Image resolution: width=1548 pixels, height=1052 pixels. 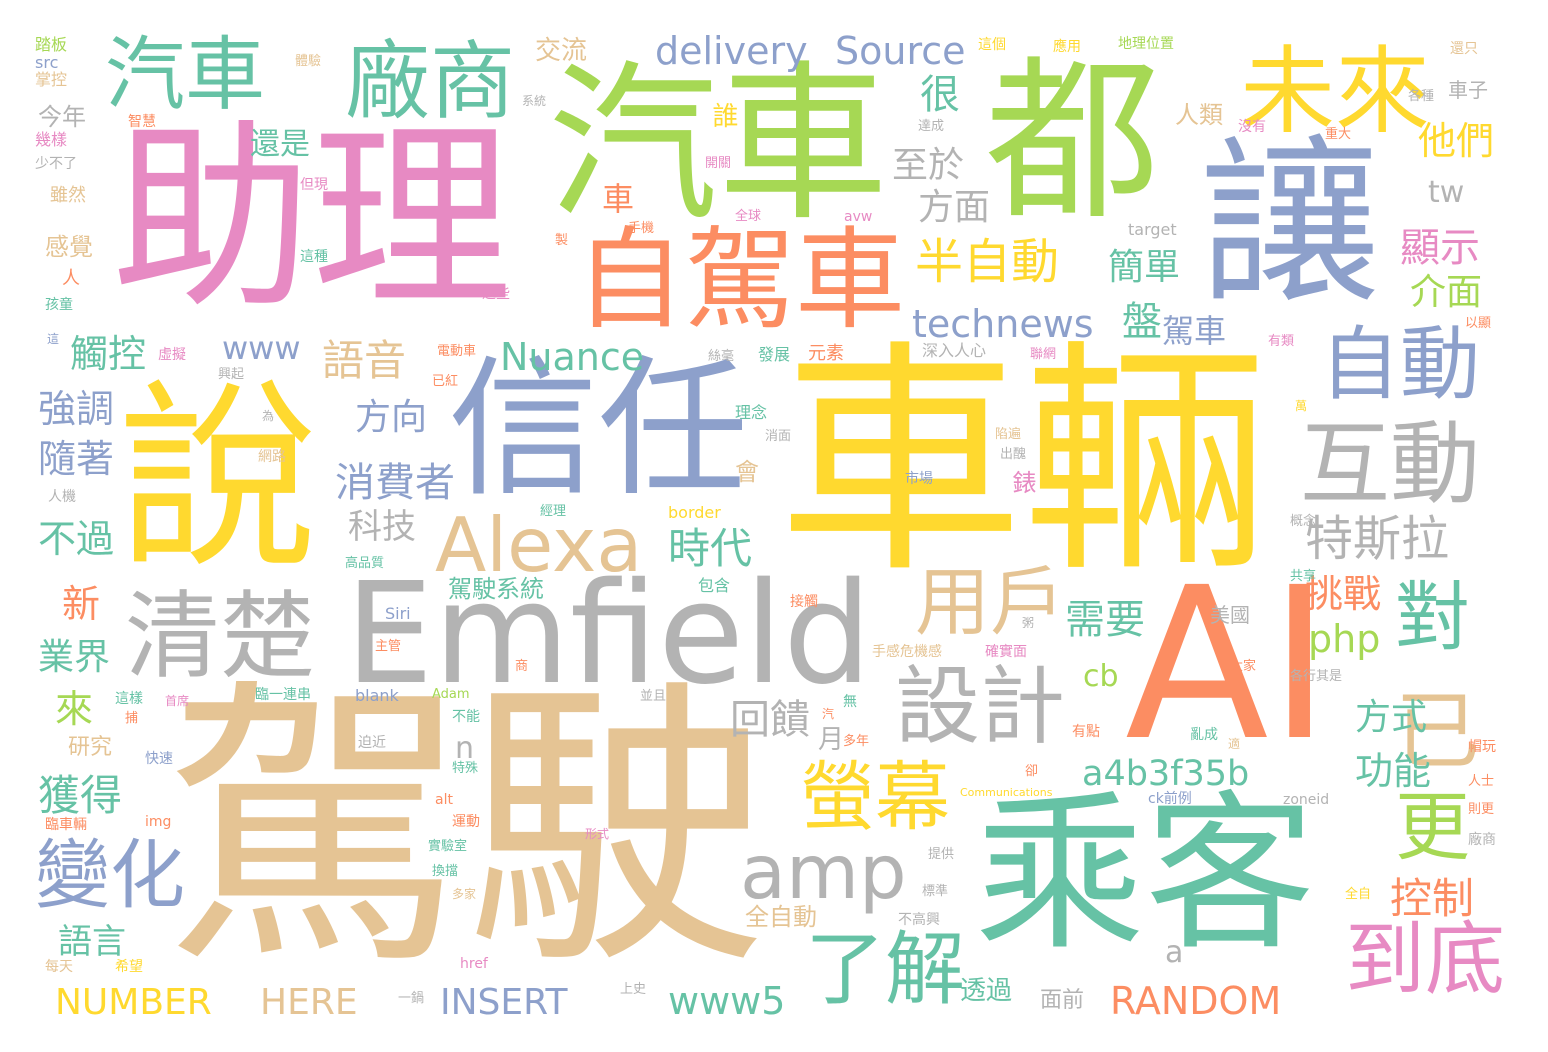 What do you see at coordinates (826, 353) in the screenshot?
I see `word: 元素` at bounding box center [826, 353].